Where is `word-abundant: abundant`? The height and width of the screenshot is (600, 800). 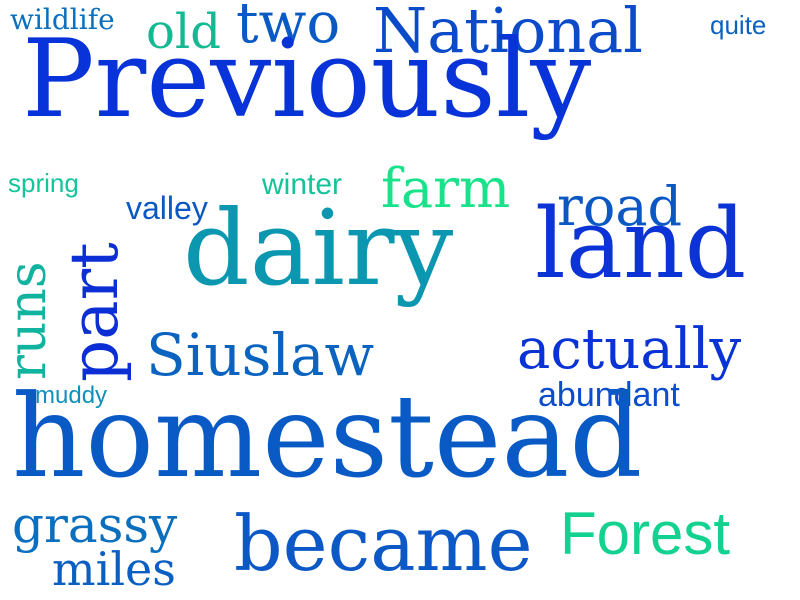
word-abundant: abundant is located at coordinates (609, 395).